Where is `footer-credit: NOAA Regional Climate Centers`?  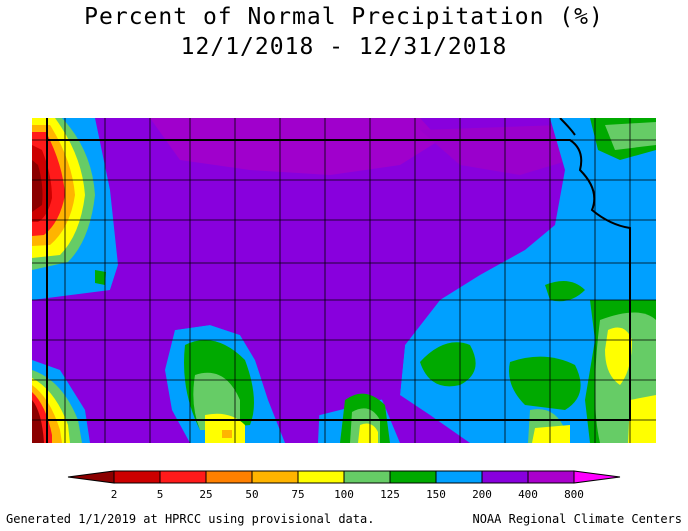 footer-credit: NOAA Regional Climate Centers is located at coordinates (577, 519).